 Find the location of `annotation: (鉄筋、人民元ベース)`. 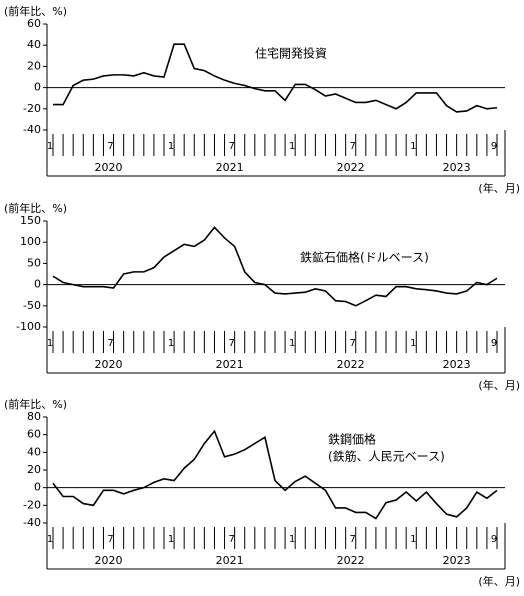

annotation: (鉄筋、人民元ベース) is located at coordinates (386, 456).